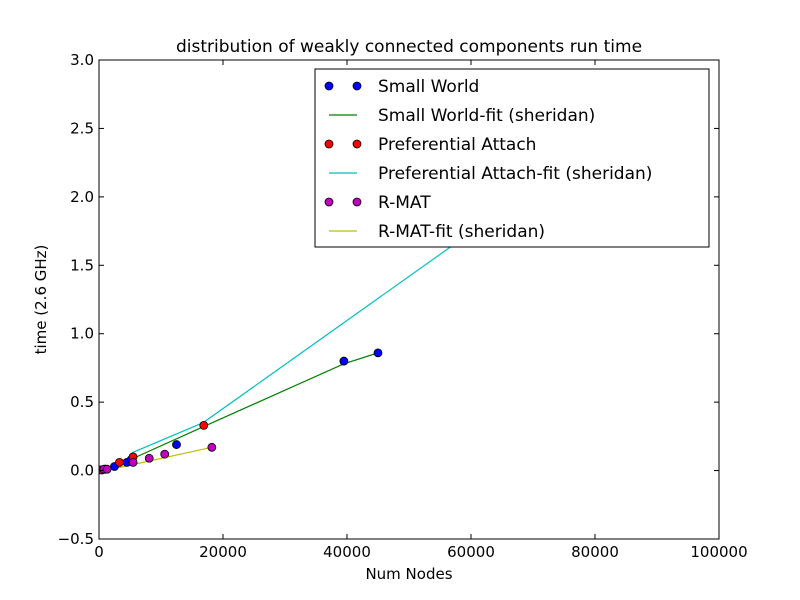 This screenshot has height=600, width=800. I want to click on y-tick-label: 1.5, so click(82, 265).